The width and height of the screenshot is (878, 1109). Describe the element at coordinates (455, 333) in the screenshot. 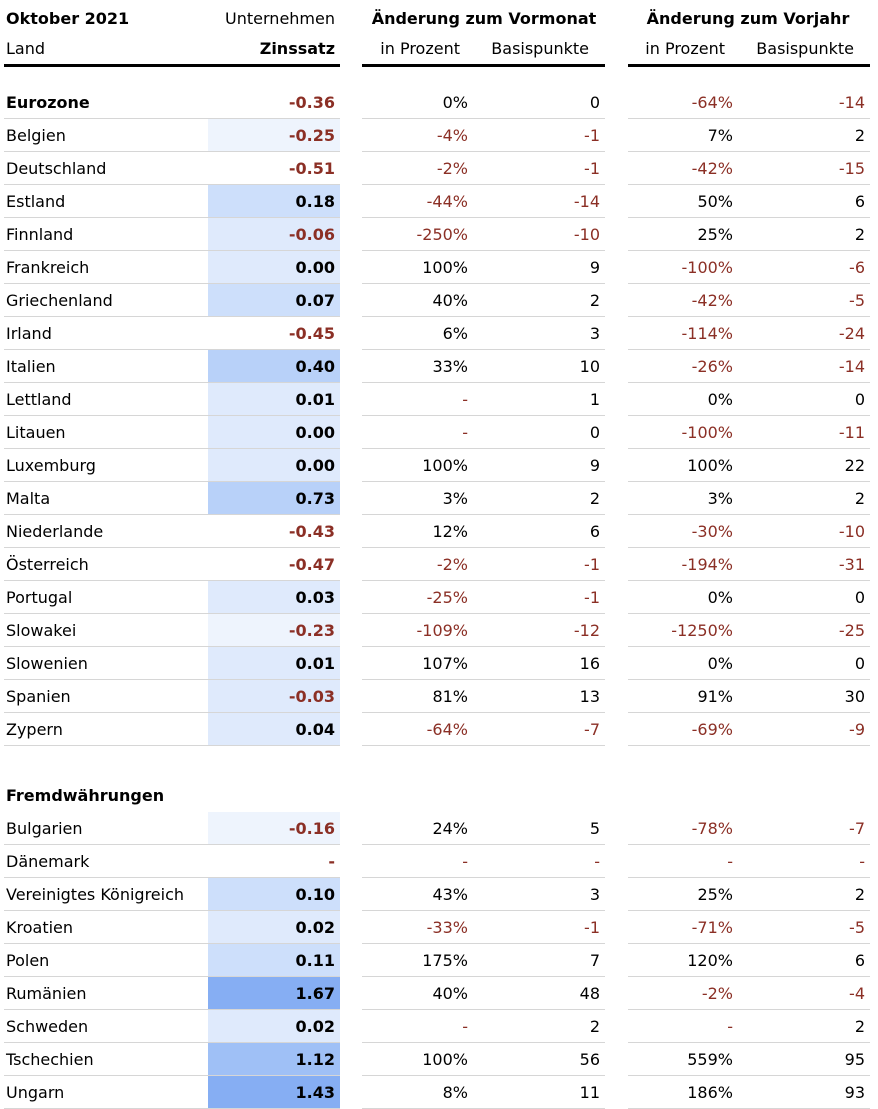

I see `mom-percent-value: 6%` at that location.